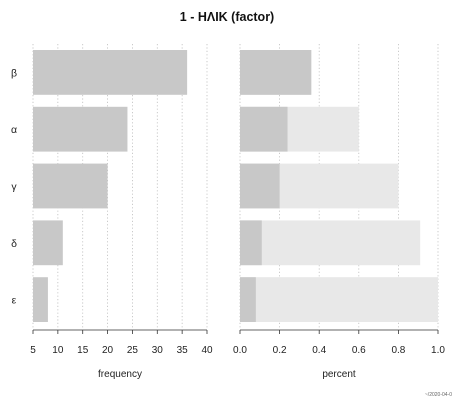 The width and height of the screenshot is (454, 405). I want to click on x-axis-label: percent, so click(339, 374).